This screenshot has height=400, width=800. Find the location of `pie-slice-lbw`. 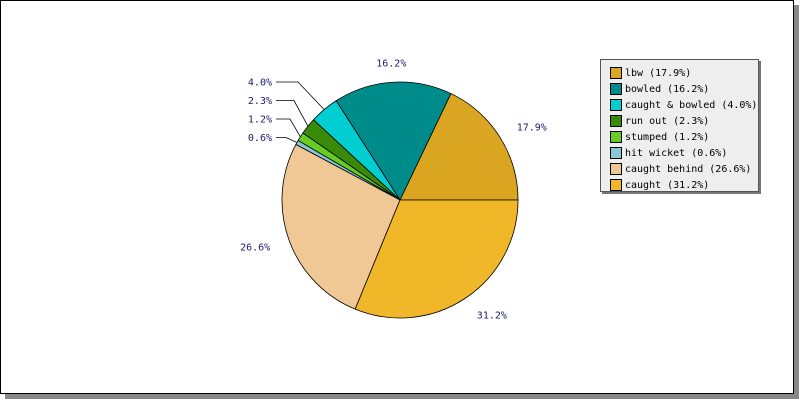

pie-slice-lbw is located at coordinates (459, 147).